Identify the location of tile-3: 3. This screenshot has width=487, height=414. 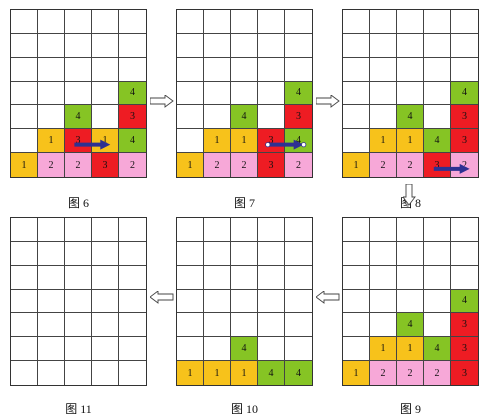
(464, 325).